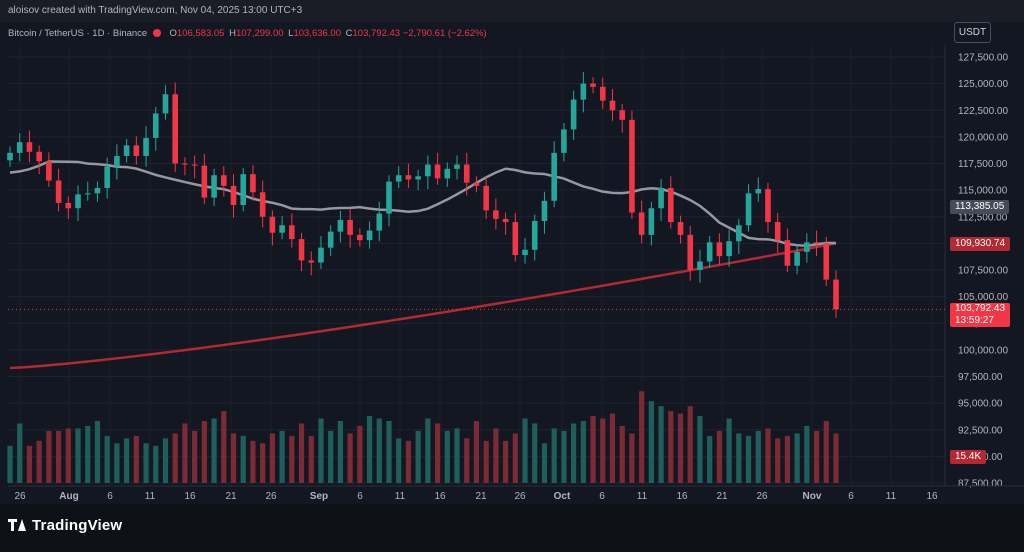 This screenshot has width=1024, height=552. I want to click on last-price-value: 103,792.43, so click(980, 308).